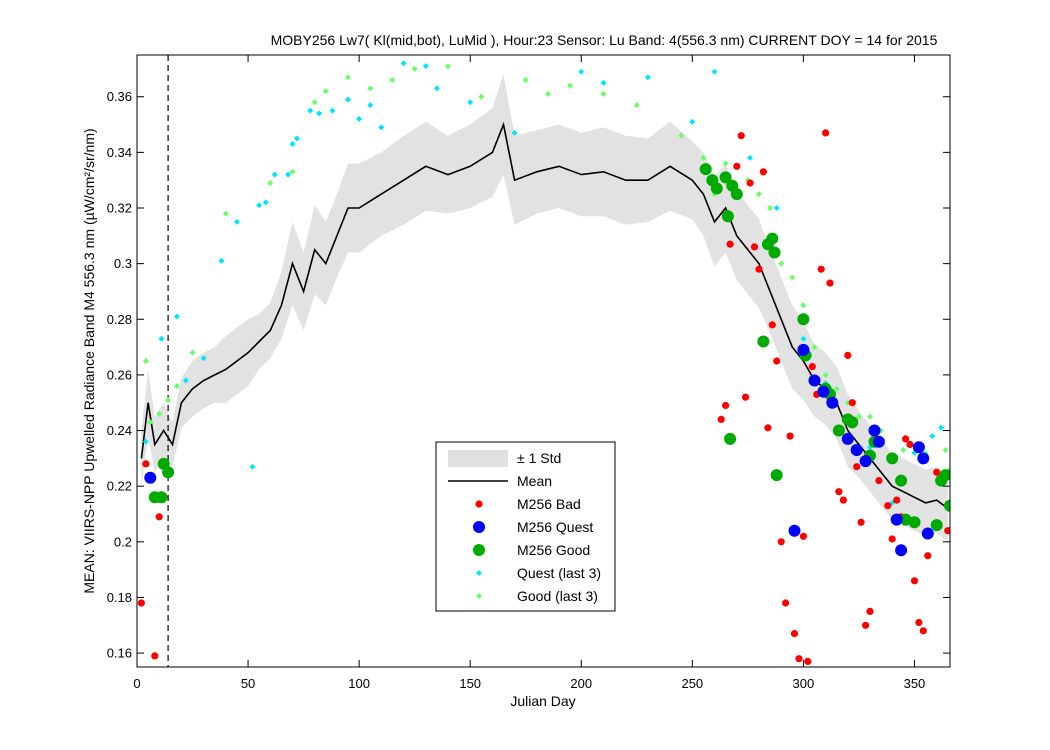 The height and width of the screenshot is (750, 1050). Describe the element at coordinates (479, 527) in the screenshot. I see `legend-marker-swatch` at that location.